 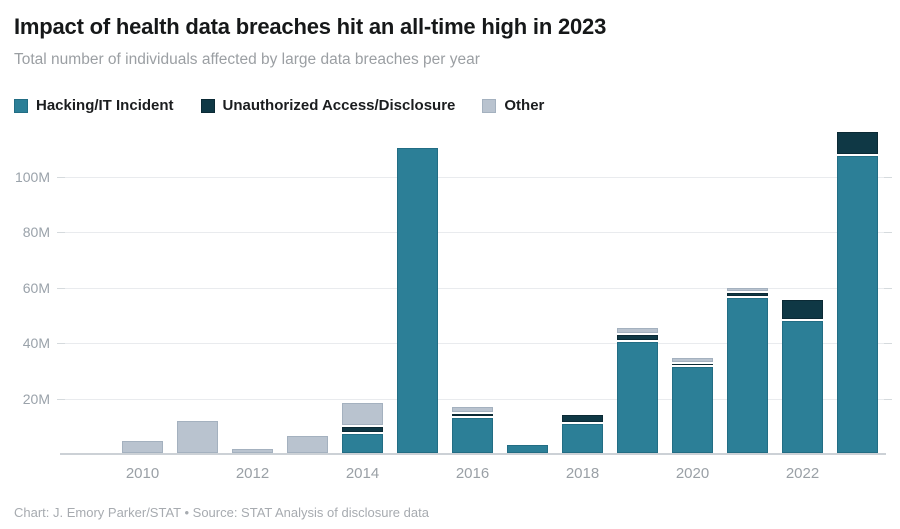 What do you see at coordinates (21, 105) in the screenshot?
I see `hacking-swatch-icon` at bounding box center [21, 105].